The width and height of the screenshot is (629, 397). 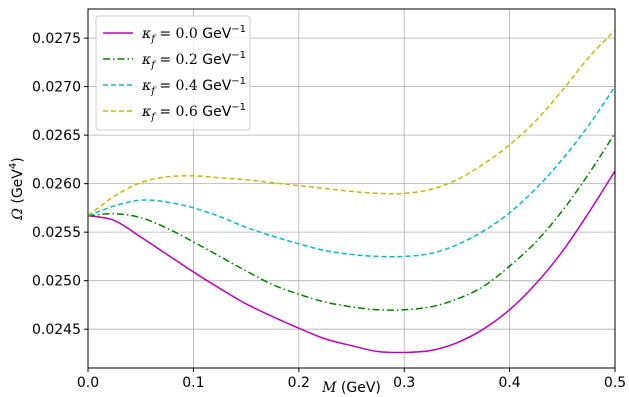 I want to click on x-tick-label: 0.1, so click(x=193, y=383).